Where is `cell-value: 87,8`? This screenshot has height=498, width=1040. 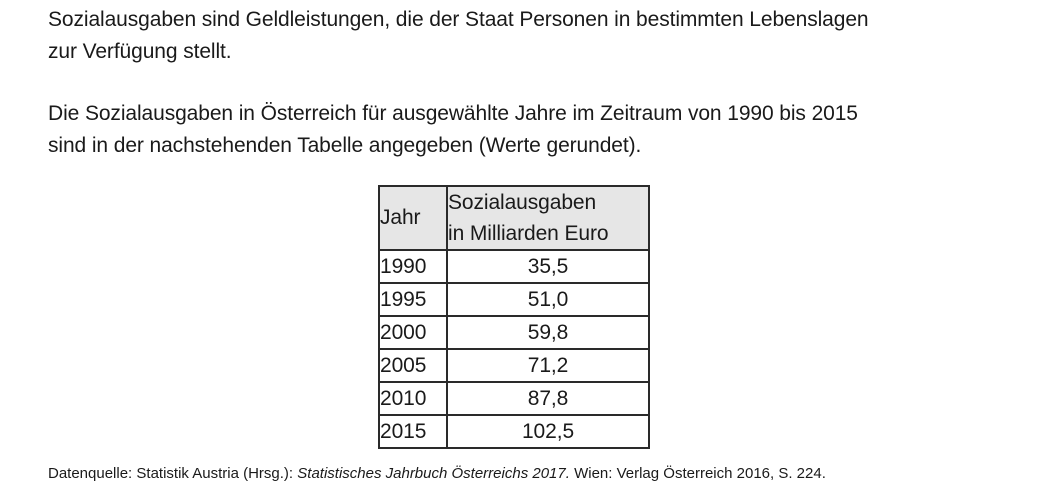 cell-value: 87,8 is located at coordinates (548, 398).